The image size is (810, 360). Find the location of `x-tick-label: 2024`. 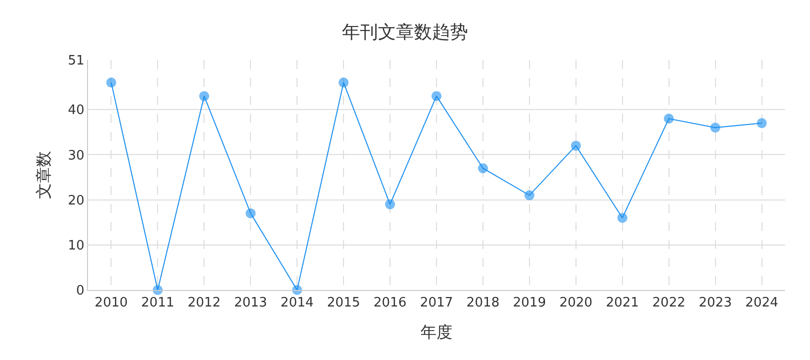

x-tick-label: 2024 is located at coordinates (761, 303).